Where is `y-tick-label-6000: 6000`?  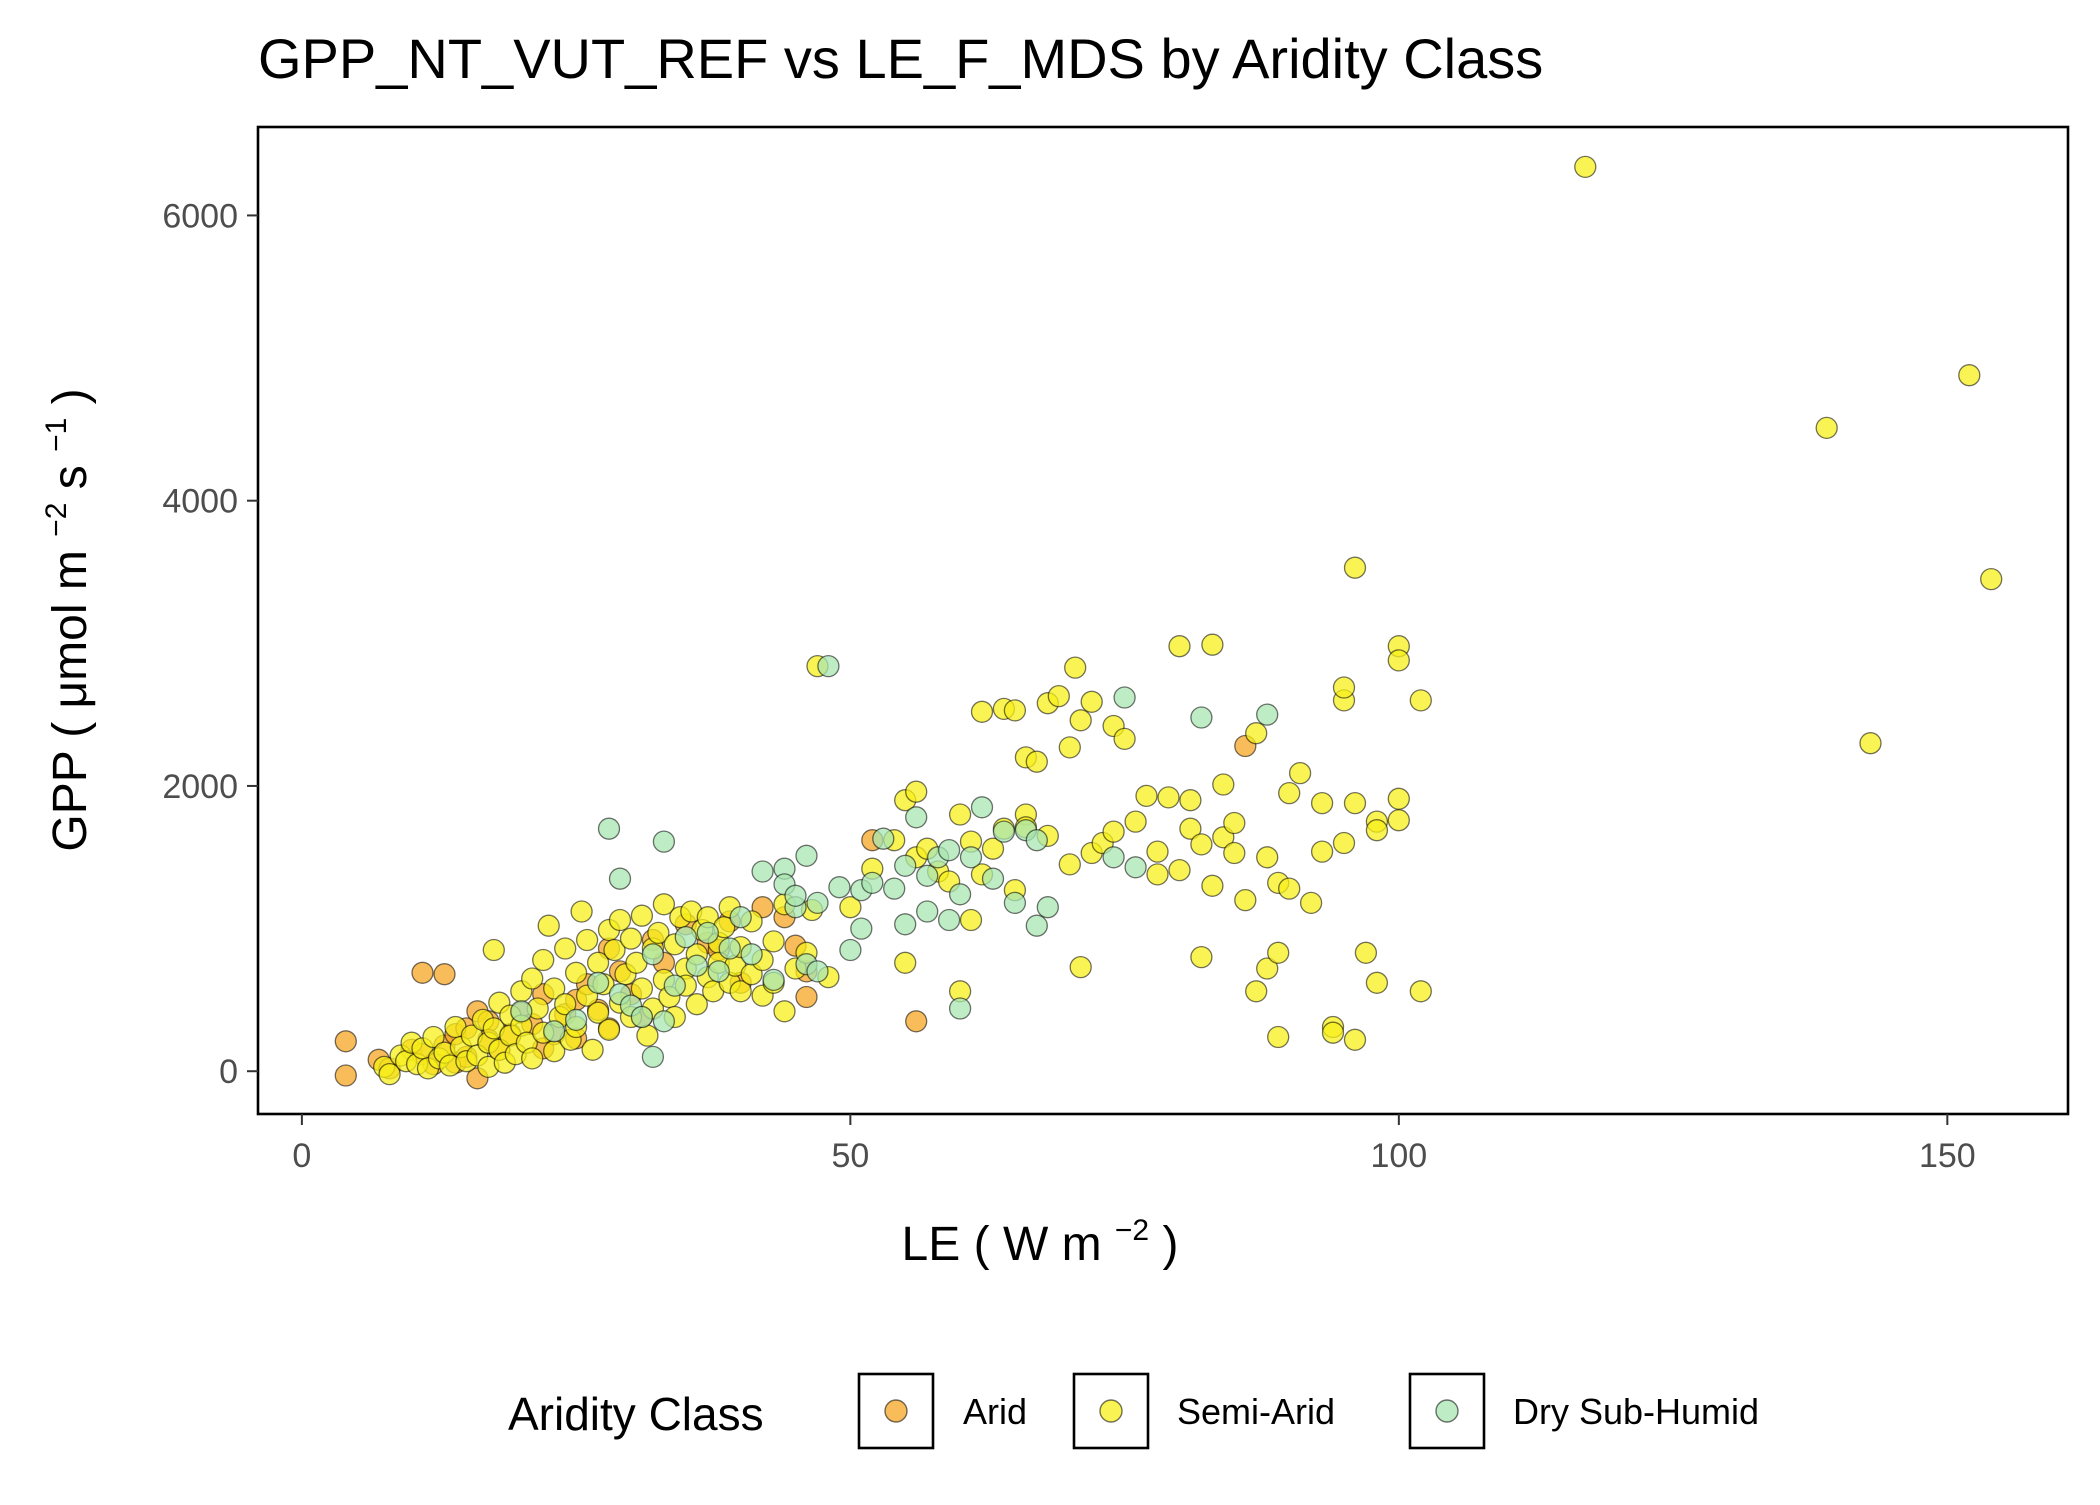 y-tick-label-6000: 6000 is located at coordinates (200, 216).